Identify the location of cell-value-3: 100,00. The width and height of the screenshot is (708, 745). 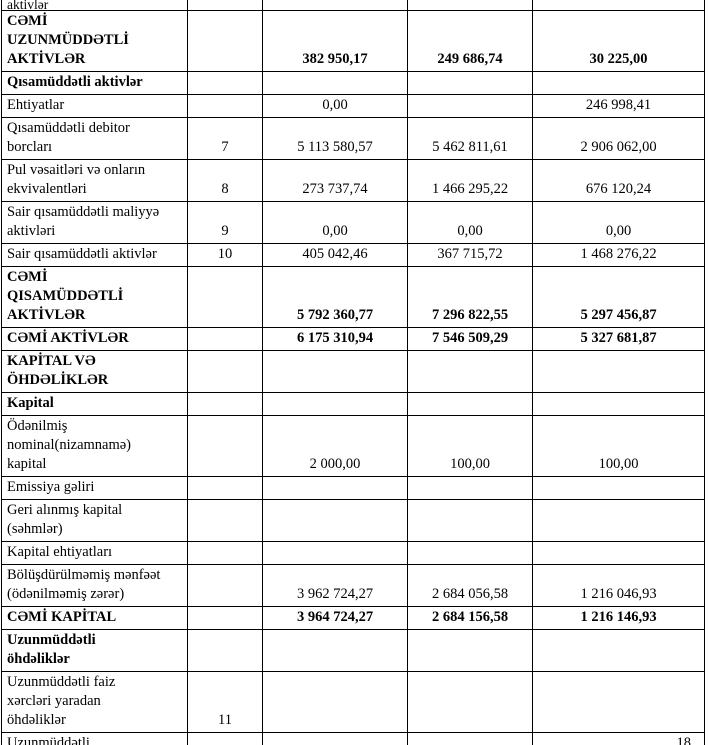
(618, 446).